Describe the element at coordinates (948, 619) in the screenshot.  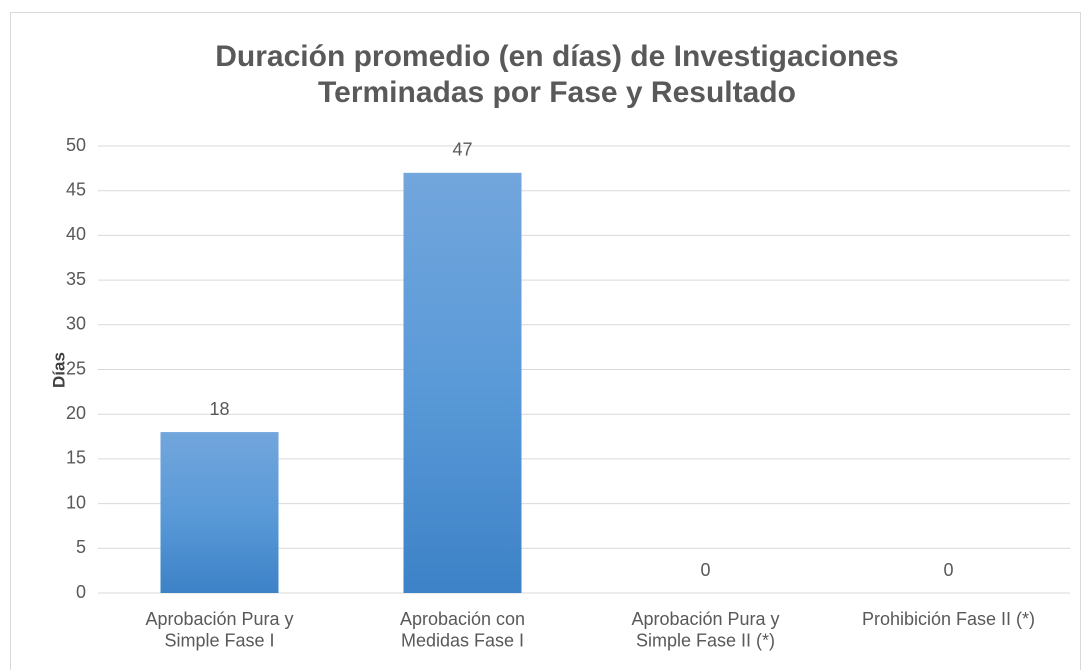
I see `x-tick-label: Prohibición Fase II (*)` at that location.